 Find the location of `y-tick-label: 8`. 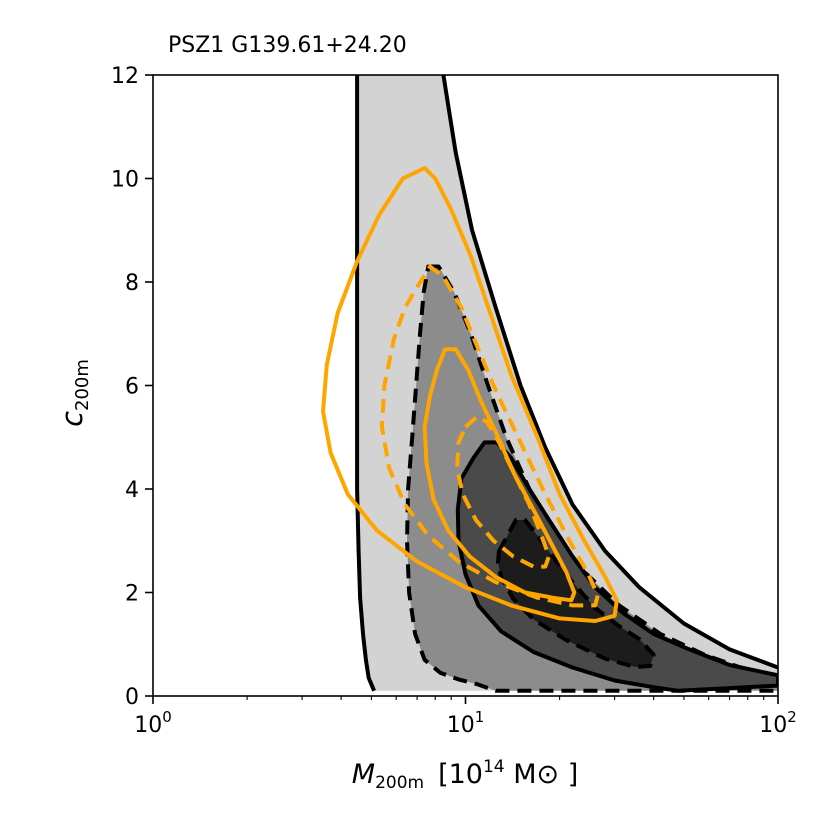

y-tick-label: 8 is located at coordinates (132, 283).